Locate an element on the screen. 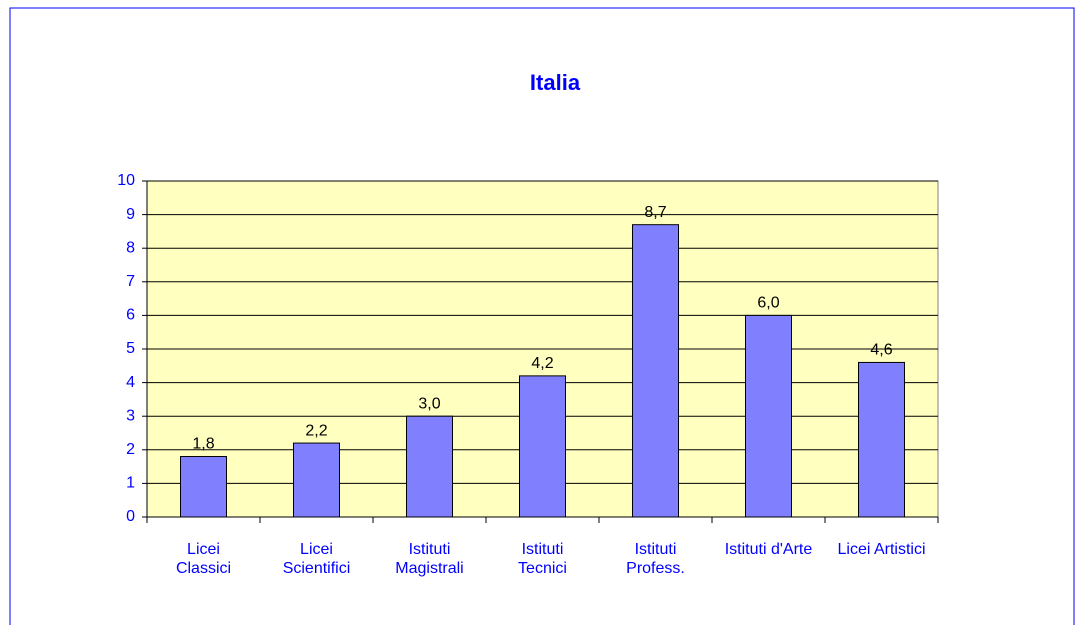 This screenshot has height=625, width=1083. x-tick-label: Licei Classici is located at coordinates (203, 559).